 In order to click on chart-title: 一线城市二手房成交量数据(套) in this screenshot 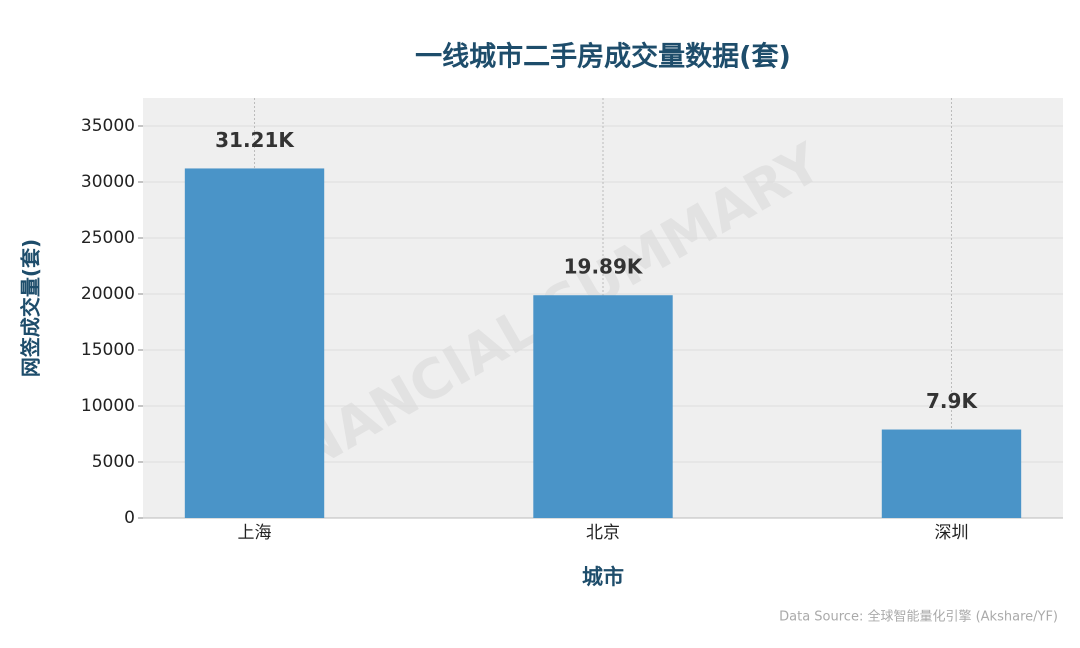, I will do `click(603, 57)`.